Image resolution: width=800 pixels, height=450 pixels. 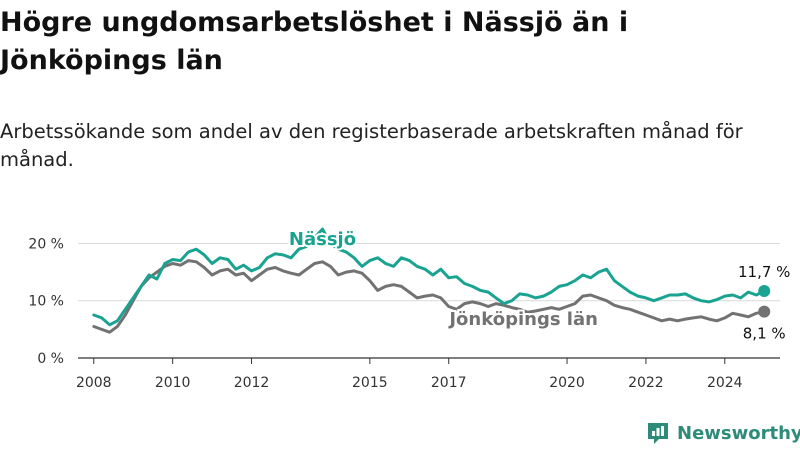 What do you see at coordinates (764, 334) in the screenshot?
I see `series-name-jonkoping-end-value: 8,1 %` at bounding box center [764, 334].